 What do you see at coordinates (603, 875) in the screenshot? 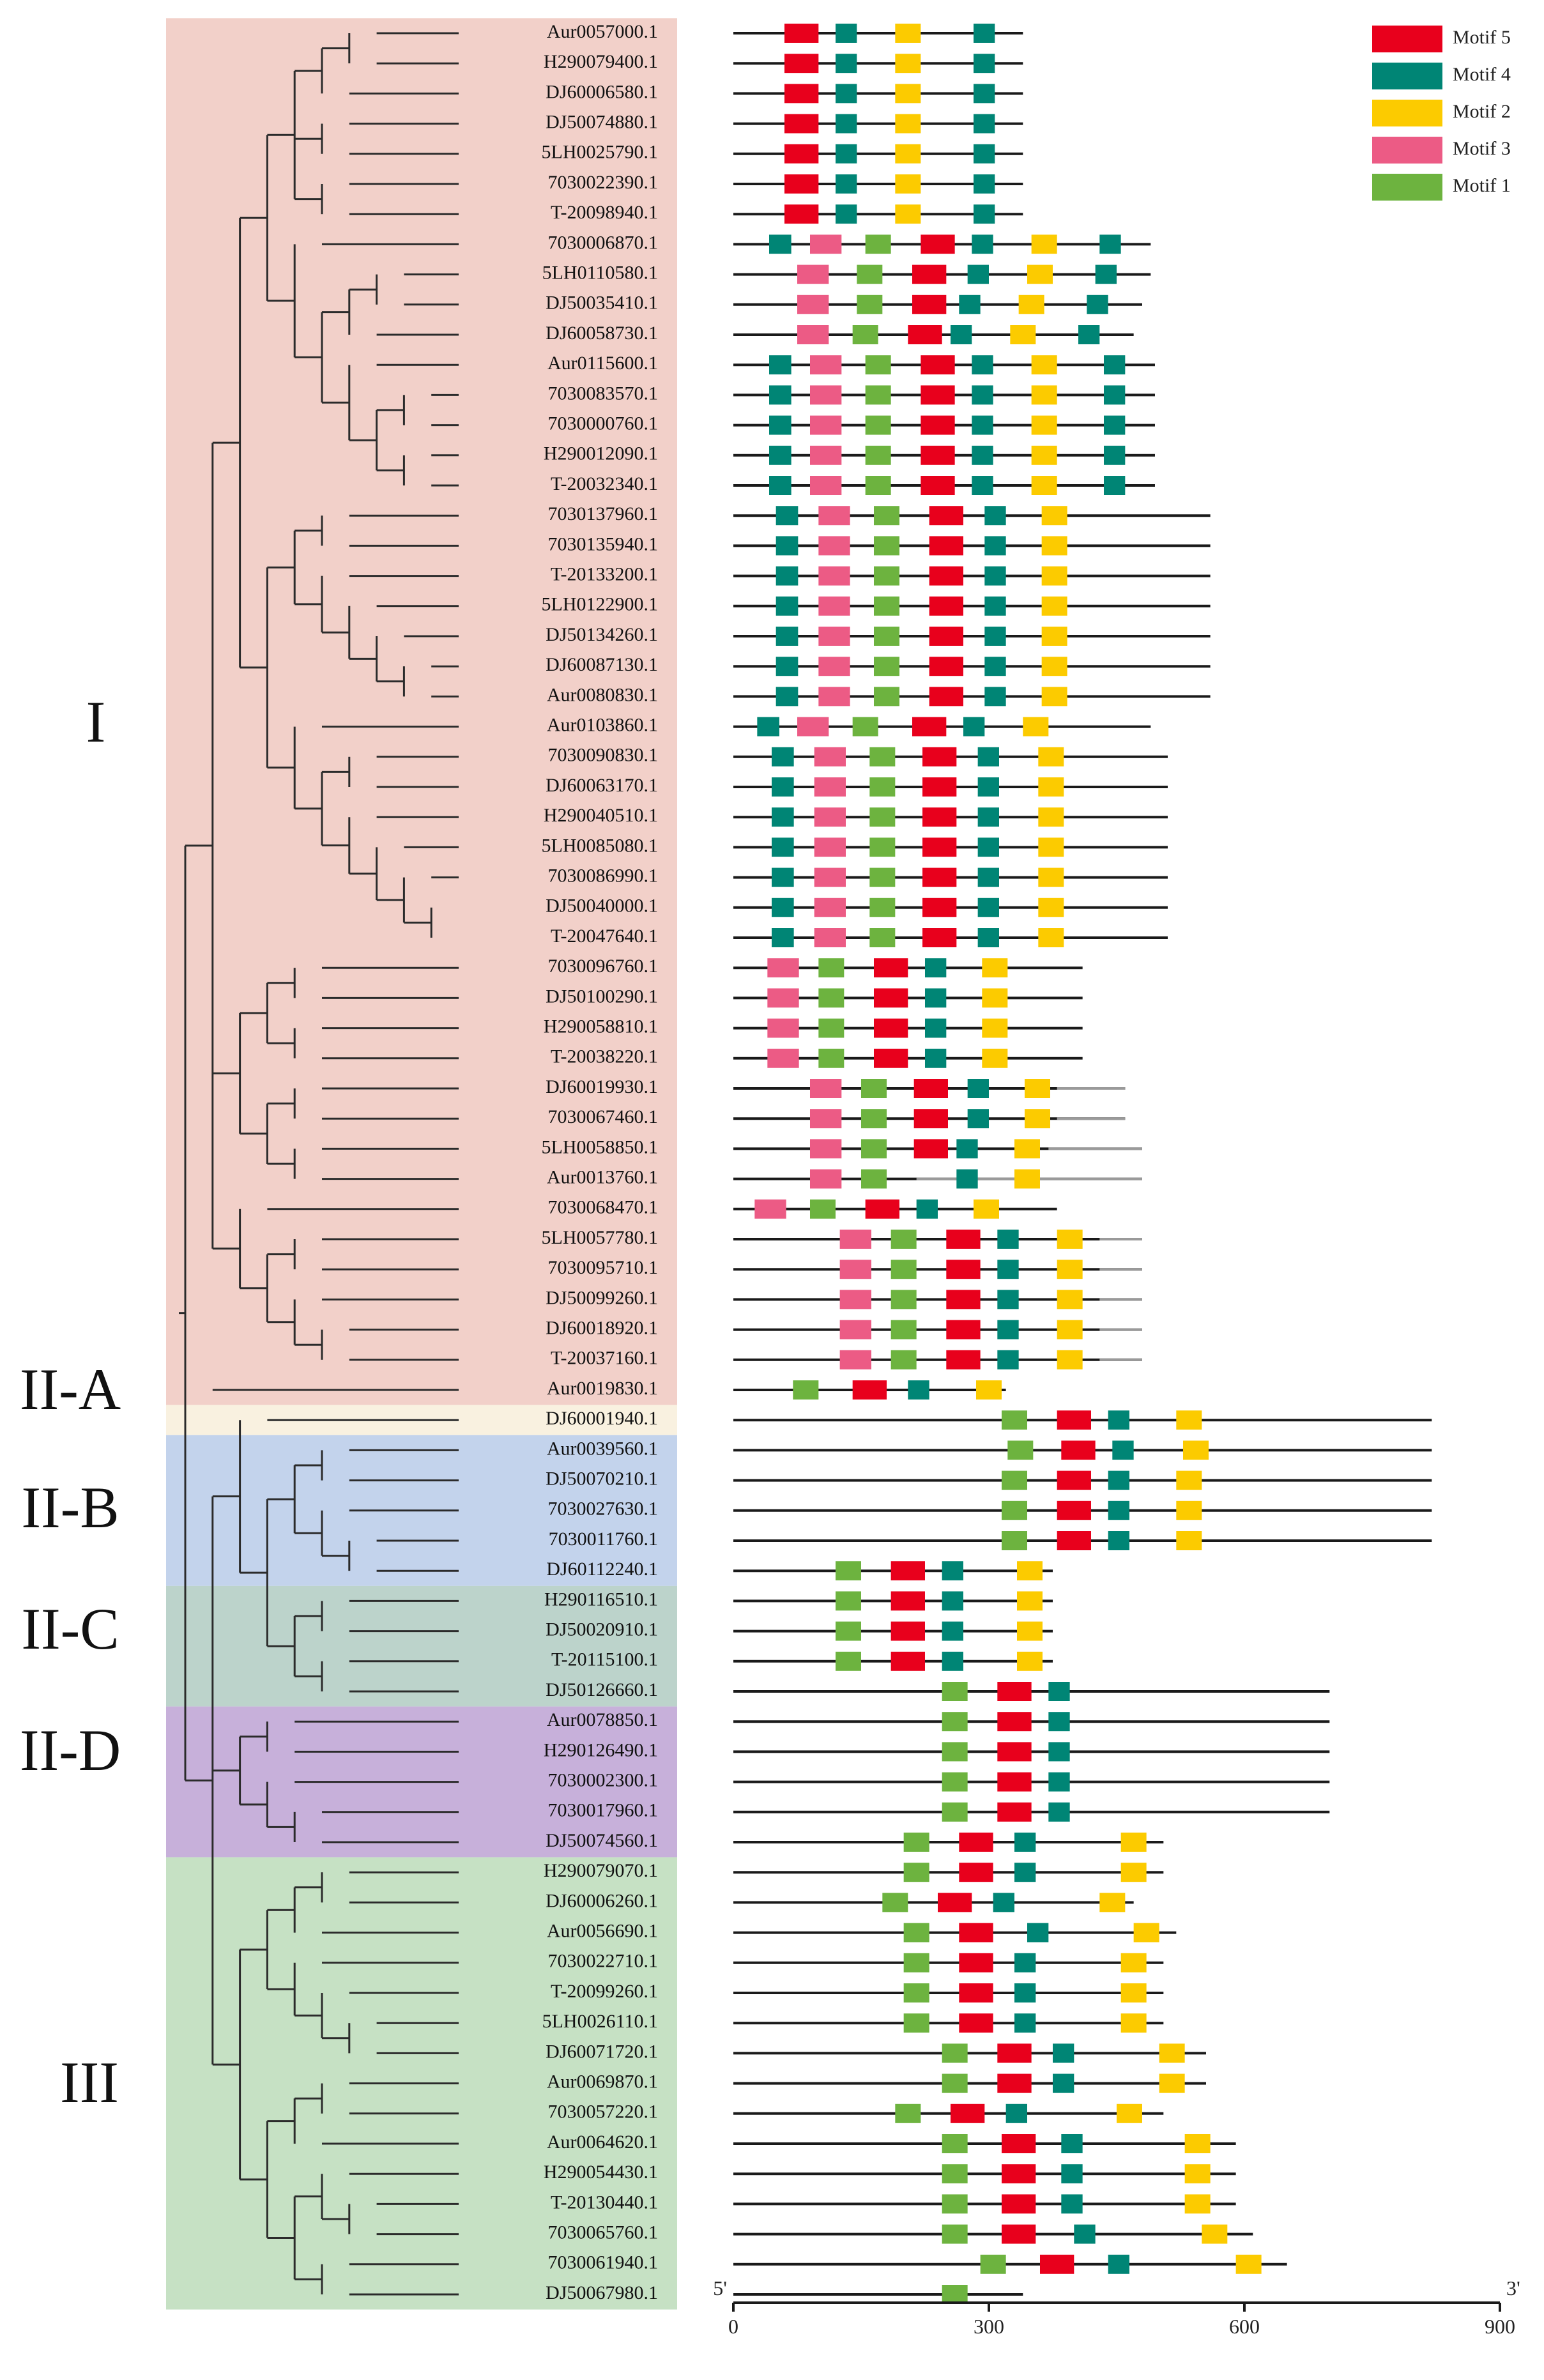
I see `gene-label: 7030086990.1` at bounding box center [603, 875].